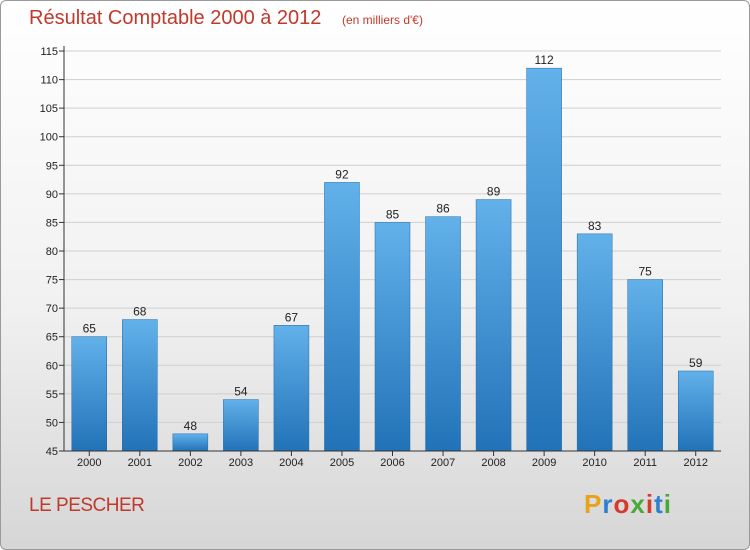  What do you see at coordinates (544, 259) in the screenshot?
I see `bar-2009` at bounding box center [544, 259].